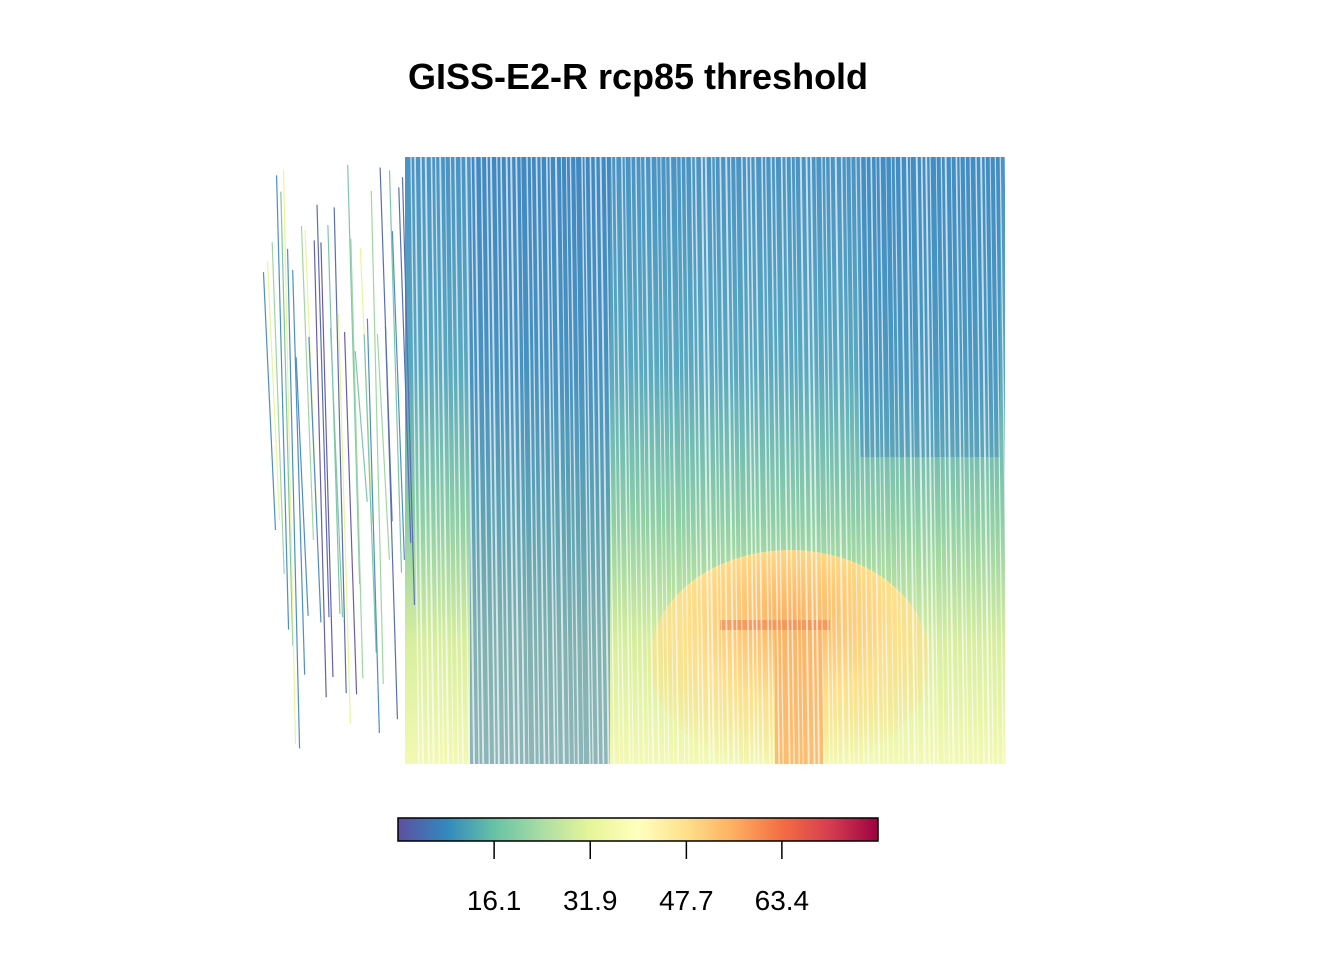 The image size is (1344, 960). Describe the element at coordinates (775, 625) in the screenshot. I see `raster-hot-edge` at that location.